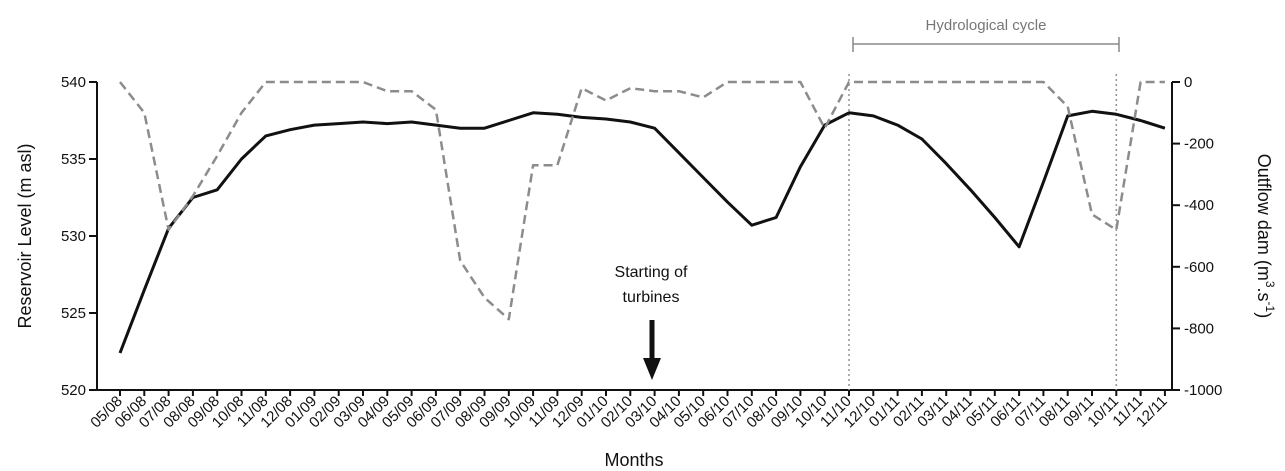  I want to click on y-axis-right-title: Outflow dam (m3.s-1), so click(1265, 236).